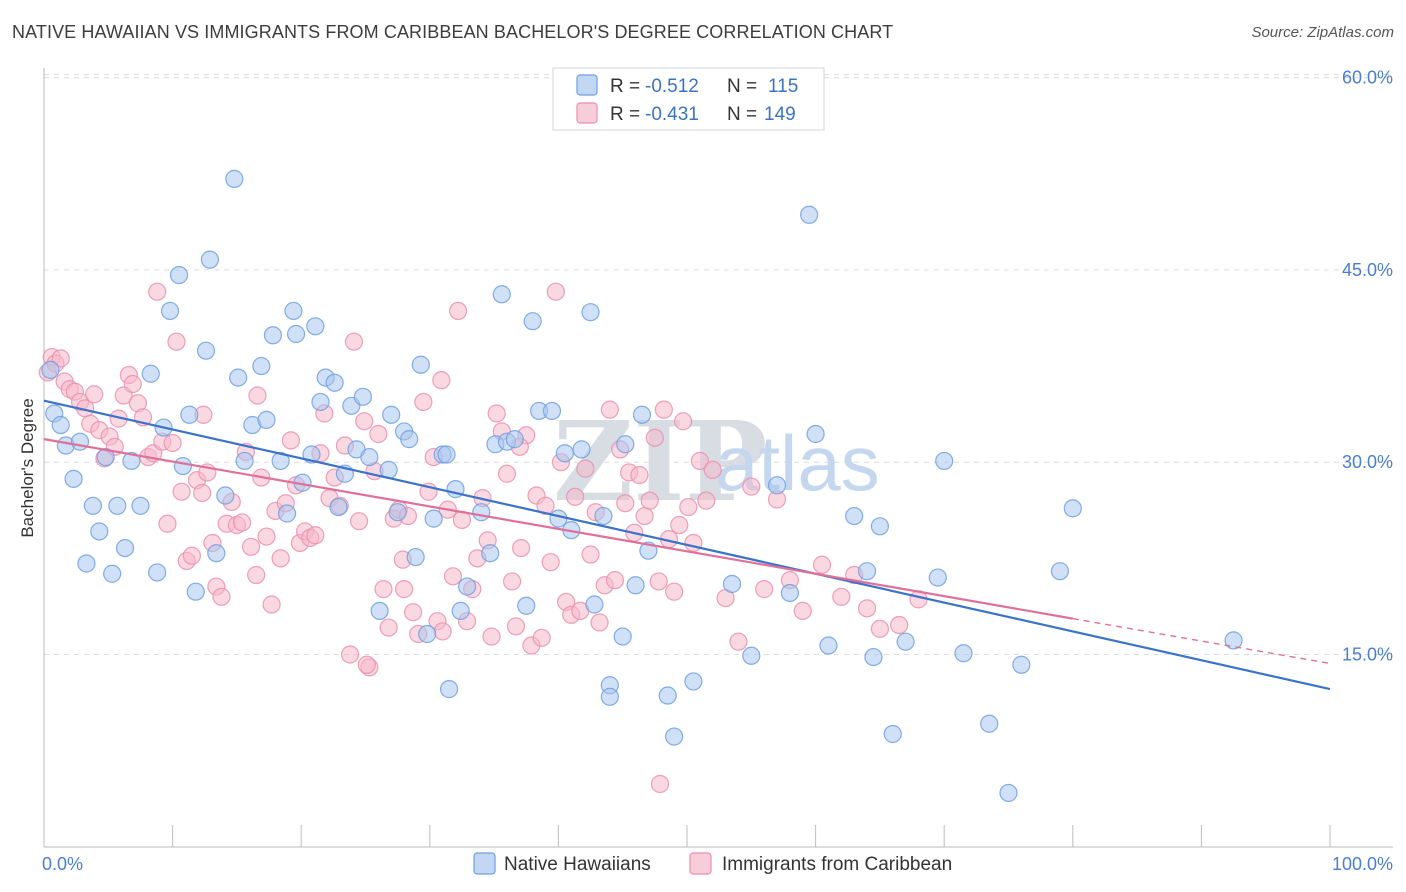 The width and height of the screenshot is (1406, 892). I want to click on legend-label-caribbean: Immigrants from Caribbean, so click(837, 864).